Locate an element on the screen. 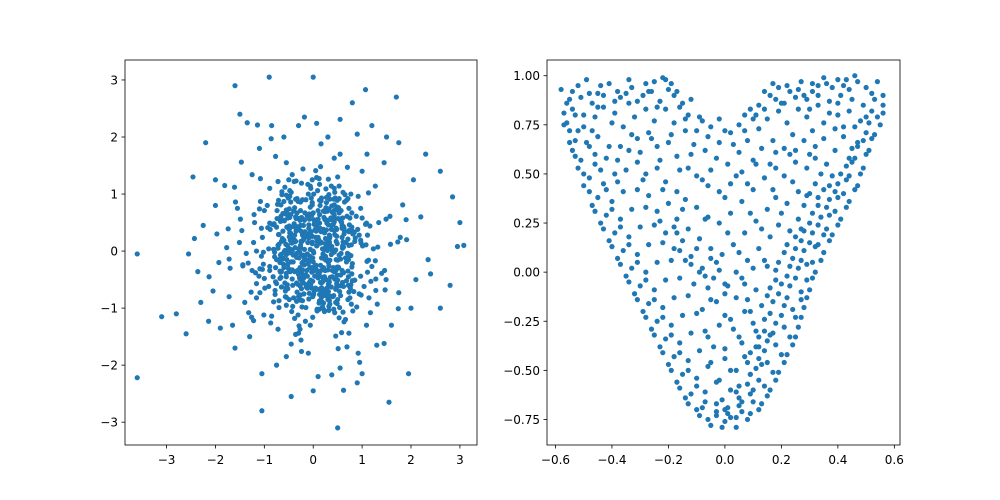 The height and width of the screenshot is (500, 1000). y-tick-label: −0.25 is located at coordinates (521, 322).